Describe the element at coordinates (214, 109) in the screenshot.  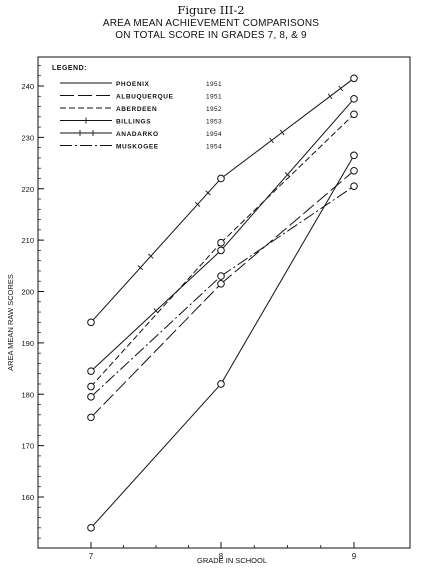
I see `legend-year: 1952` at that location.